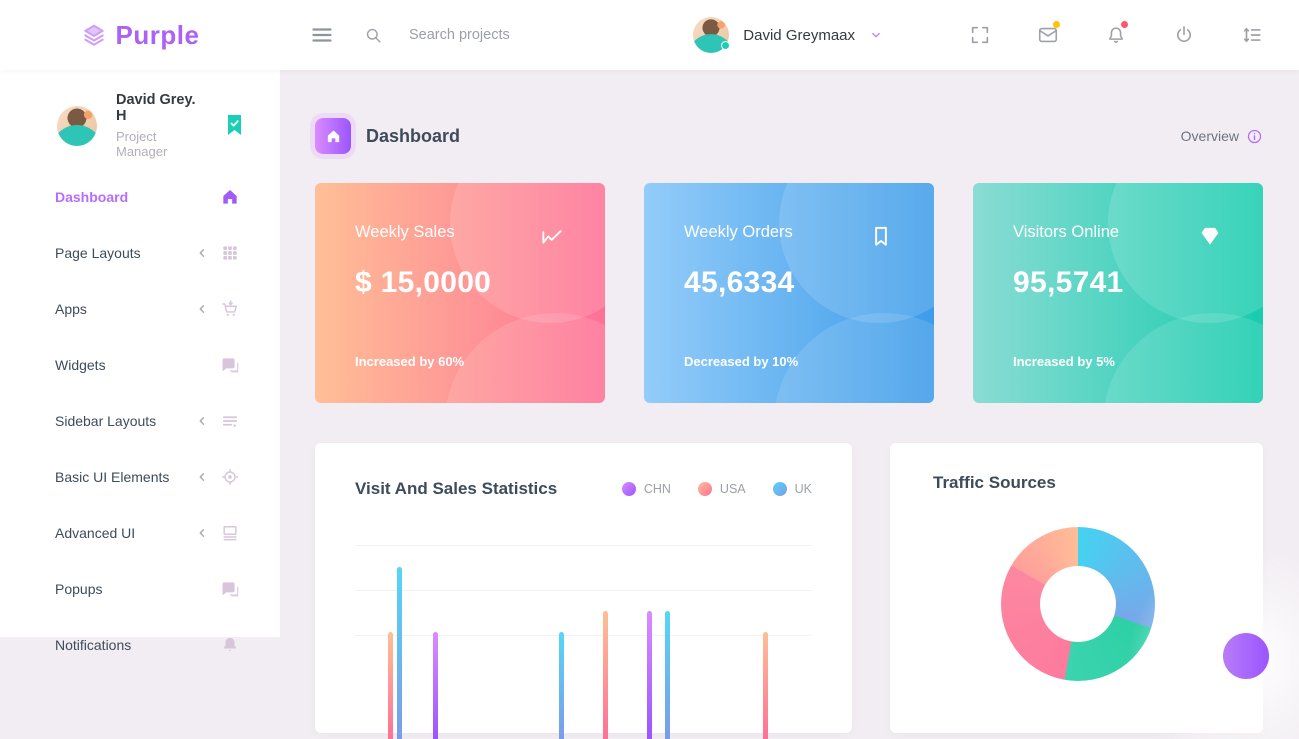 The height and width of the screenshot is (739, 1299). I want to click on navbar-right: David Greymaax, so click(978, 35).